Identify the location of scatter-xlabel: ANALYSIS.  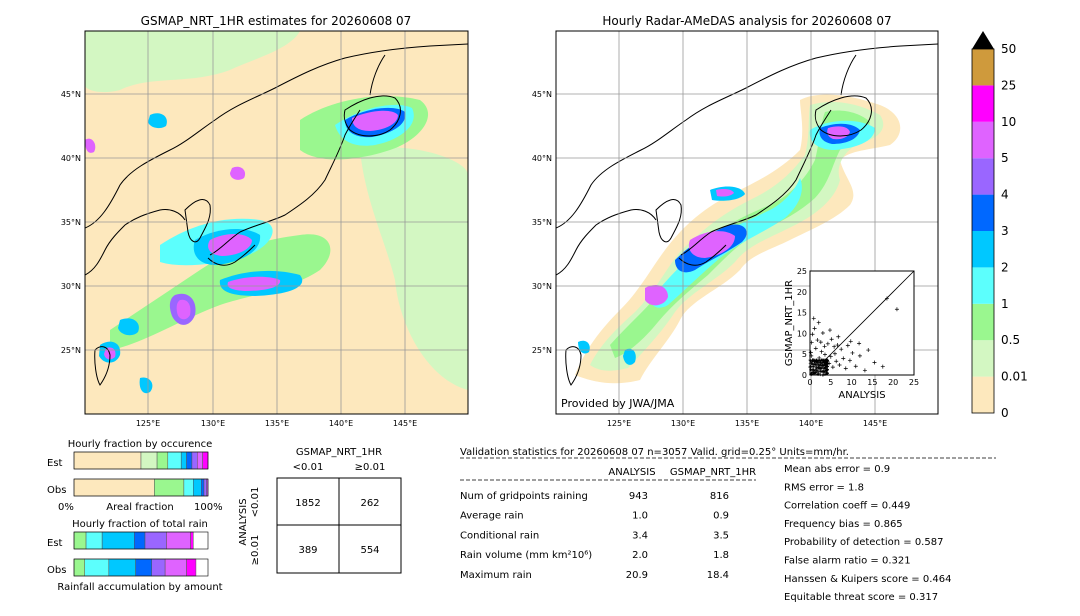
(861, 395).